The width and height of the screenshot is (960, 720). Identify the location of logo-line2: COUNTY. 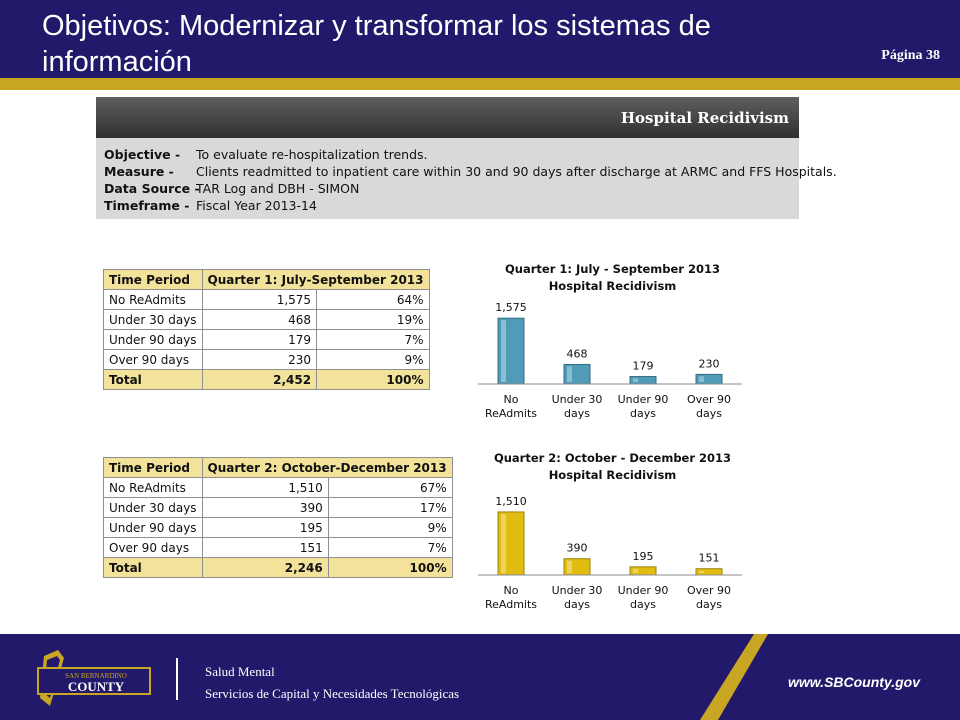
(96, 686).